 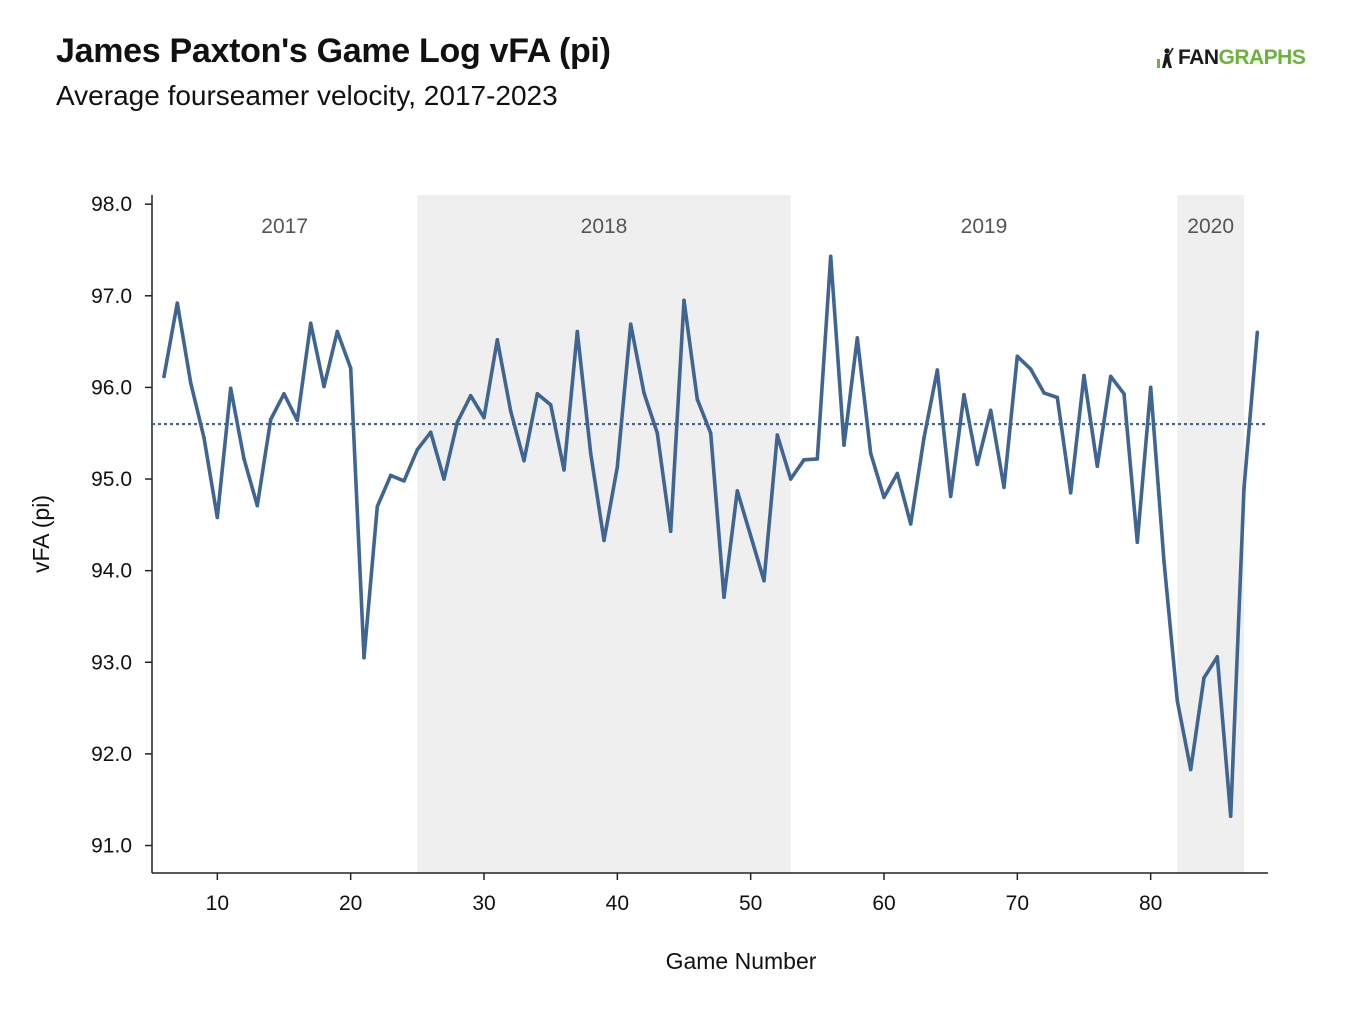 What do you see at coordinates (1165, 57) in the screenshot?
I see `batter-logo-icon` at bounding box center [1165, 57].